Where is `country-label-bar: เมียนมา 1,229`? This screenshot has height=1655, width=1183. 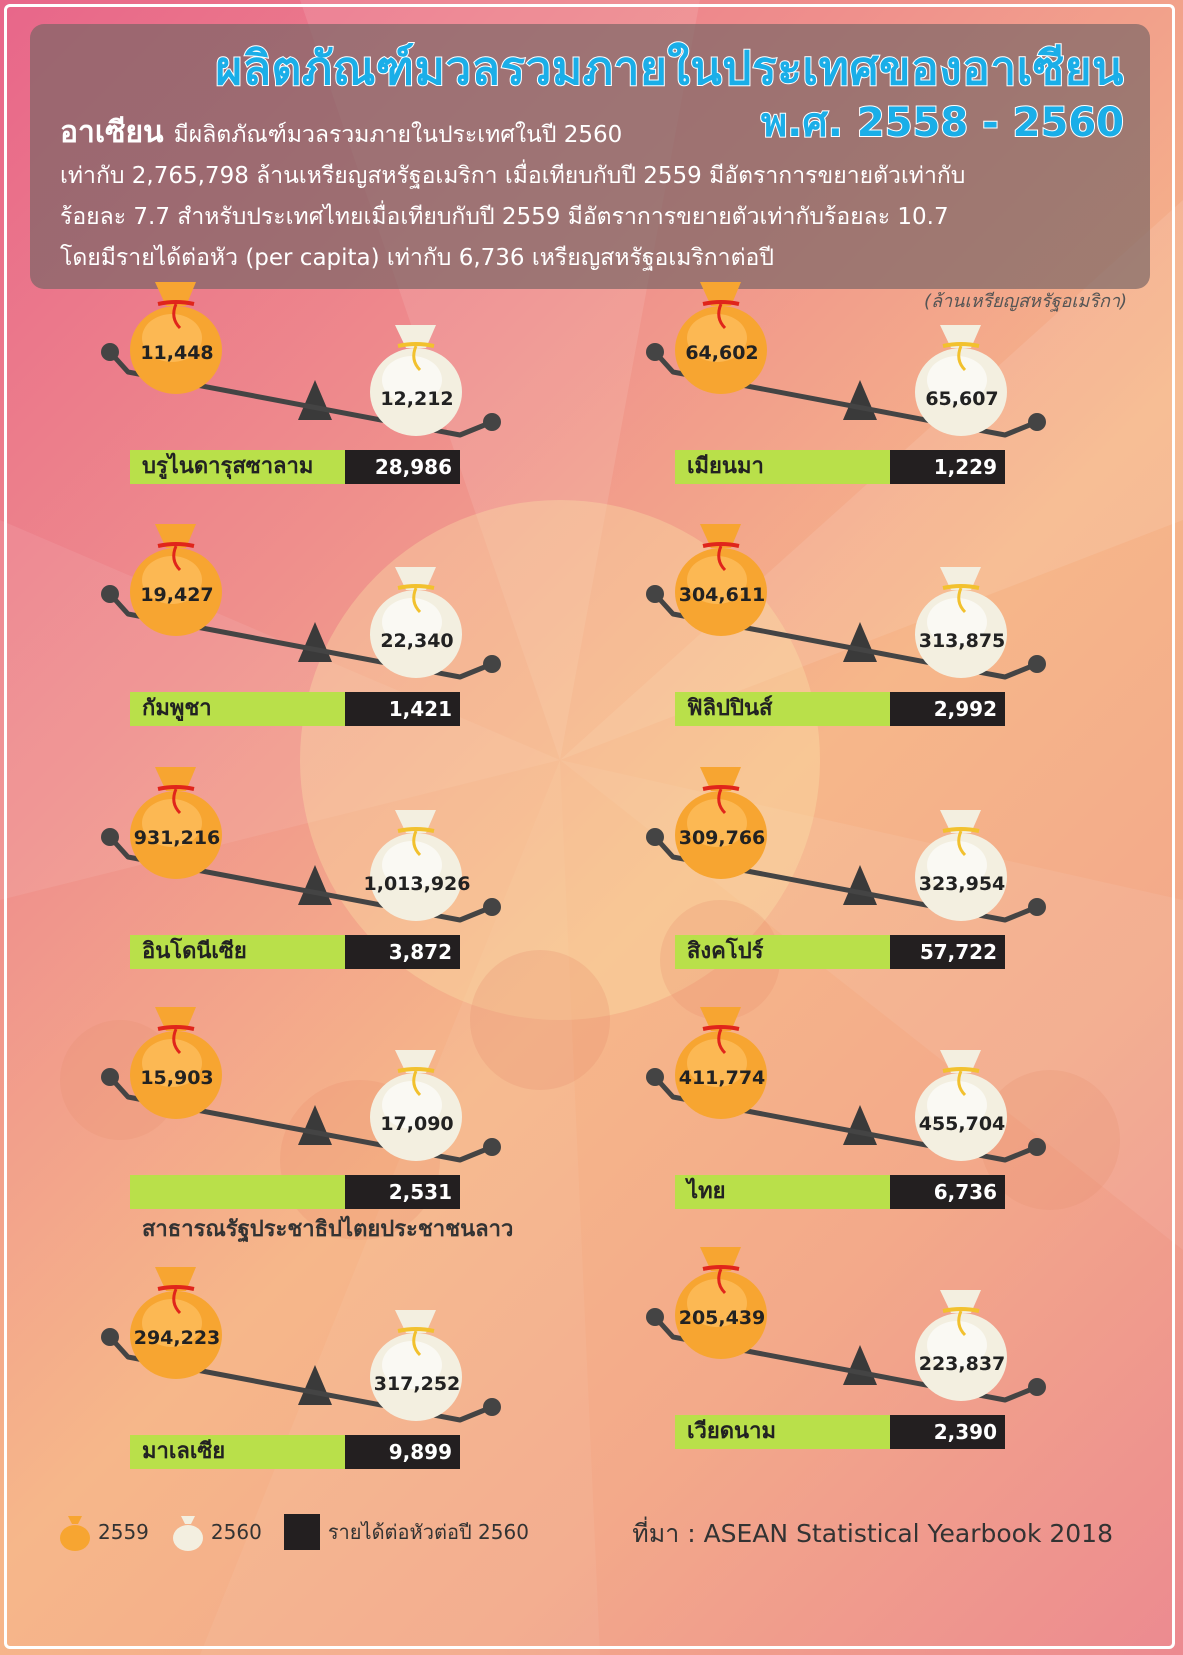 country-label-bar: เมียนมา 1,229 is located at coordinates (840, 467).